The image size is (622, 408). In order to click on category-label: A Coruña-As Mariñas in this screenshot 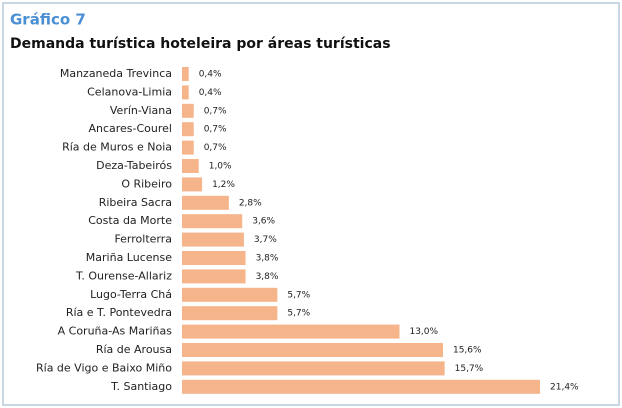, I will do `click(115, 331)`.